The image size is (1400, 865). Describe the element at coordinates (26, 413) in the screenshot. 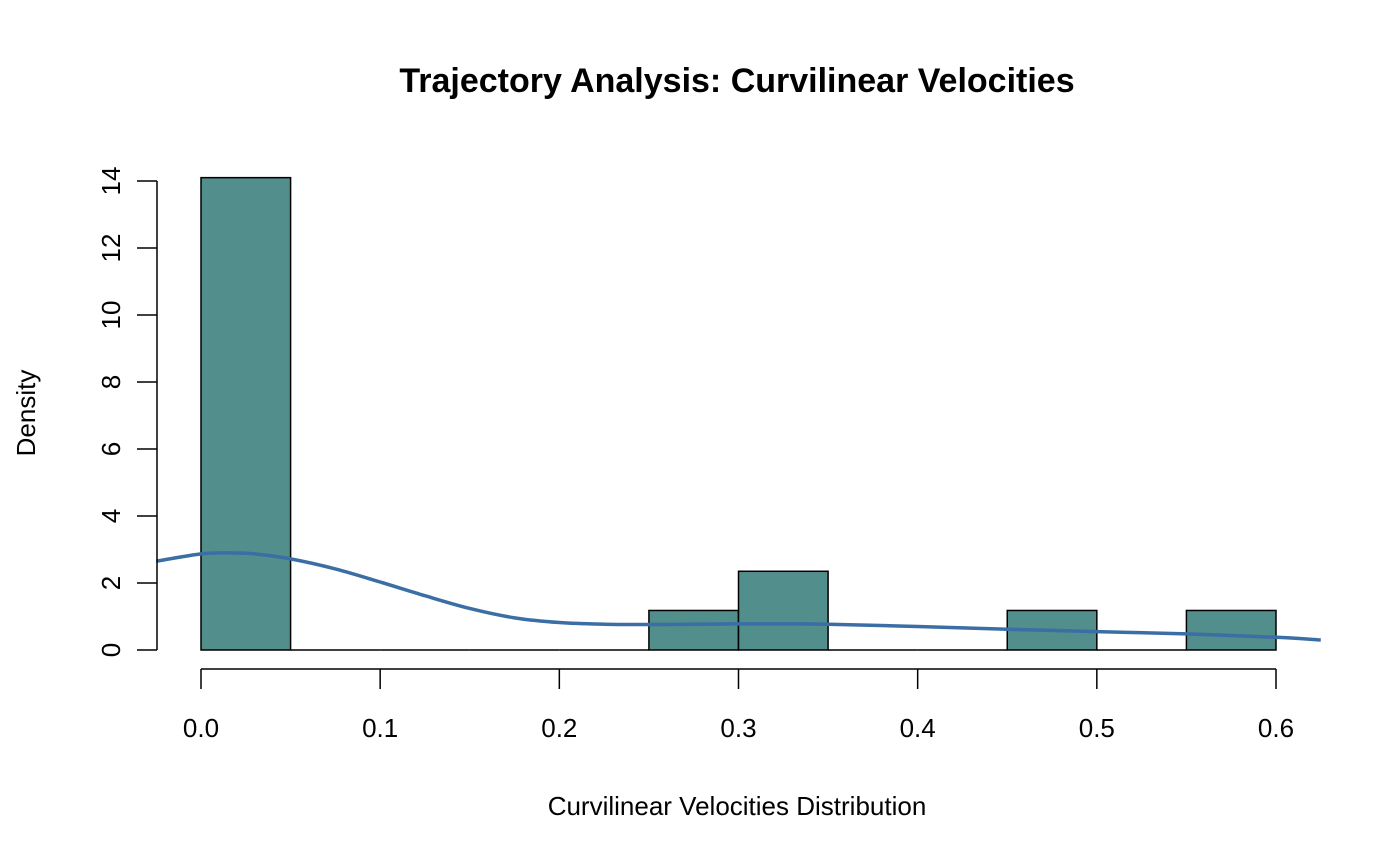

I see `y-axis-label: Density` at that location.